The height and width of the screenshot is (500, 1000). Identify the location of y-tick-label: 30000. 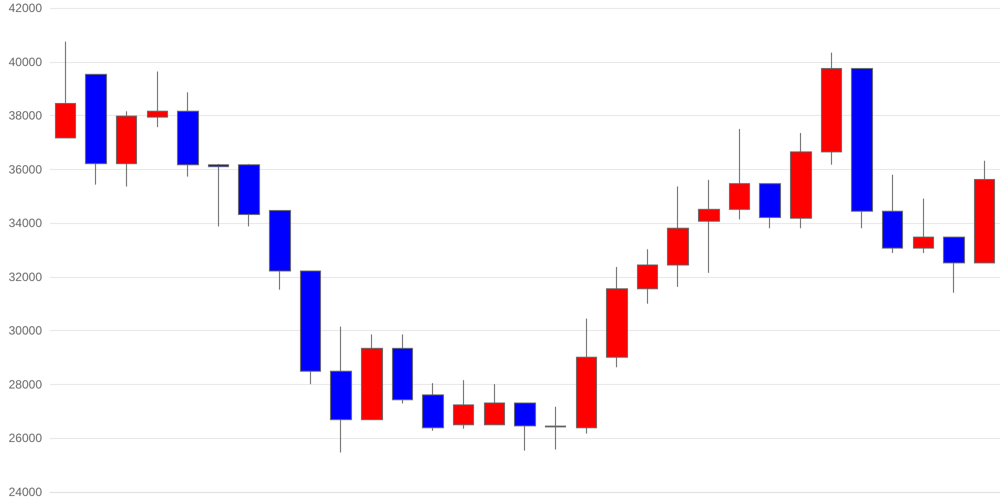
(25, 331).